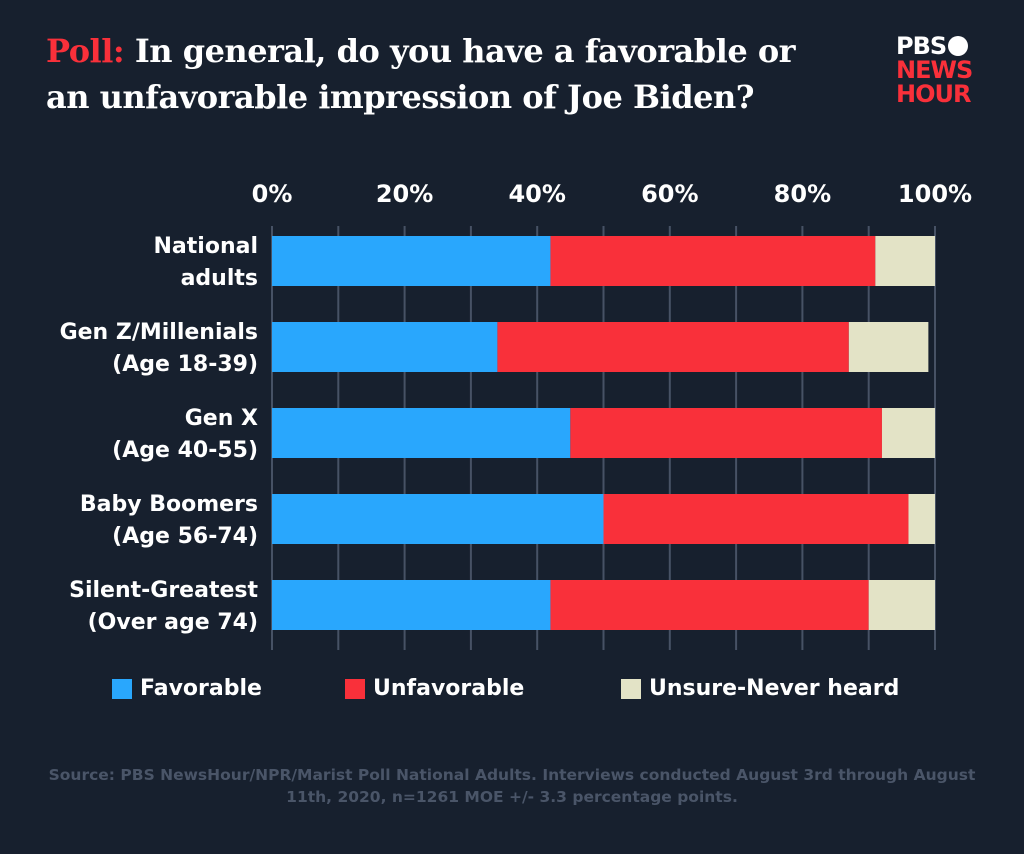  What do you see at coordinates (163, 590) in the screenshot?
I see `category-label: Silent-Greatest` at bounding box center [163, 590].